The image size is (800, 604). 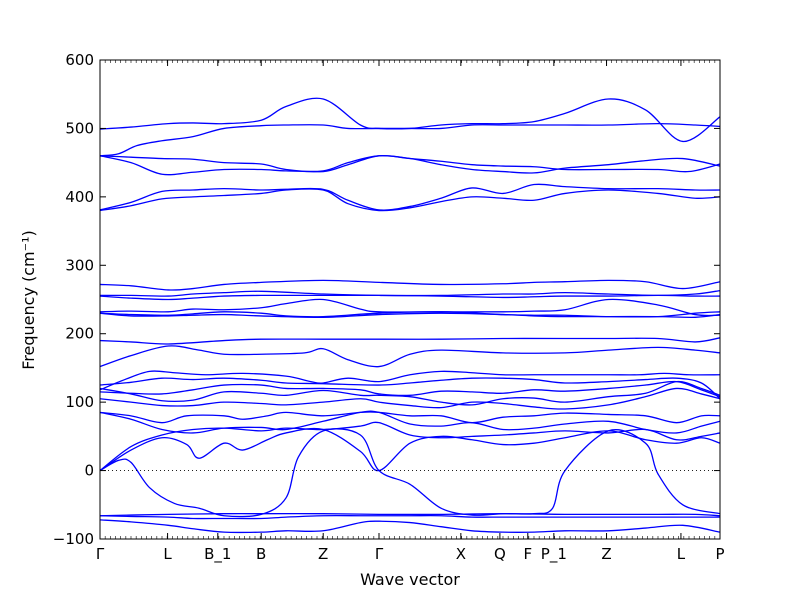 I want to click on x-tick-label: P, so click(x=719, y=554).